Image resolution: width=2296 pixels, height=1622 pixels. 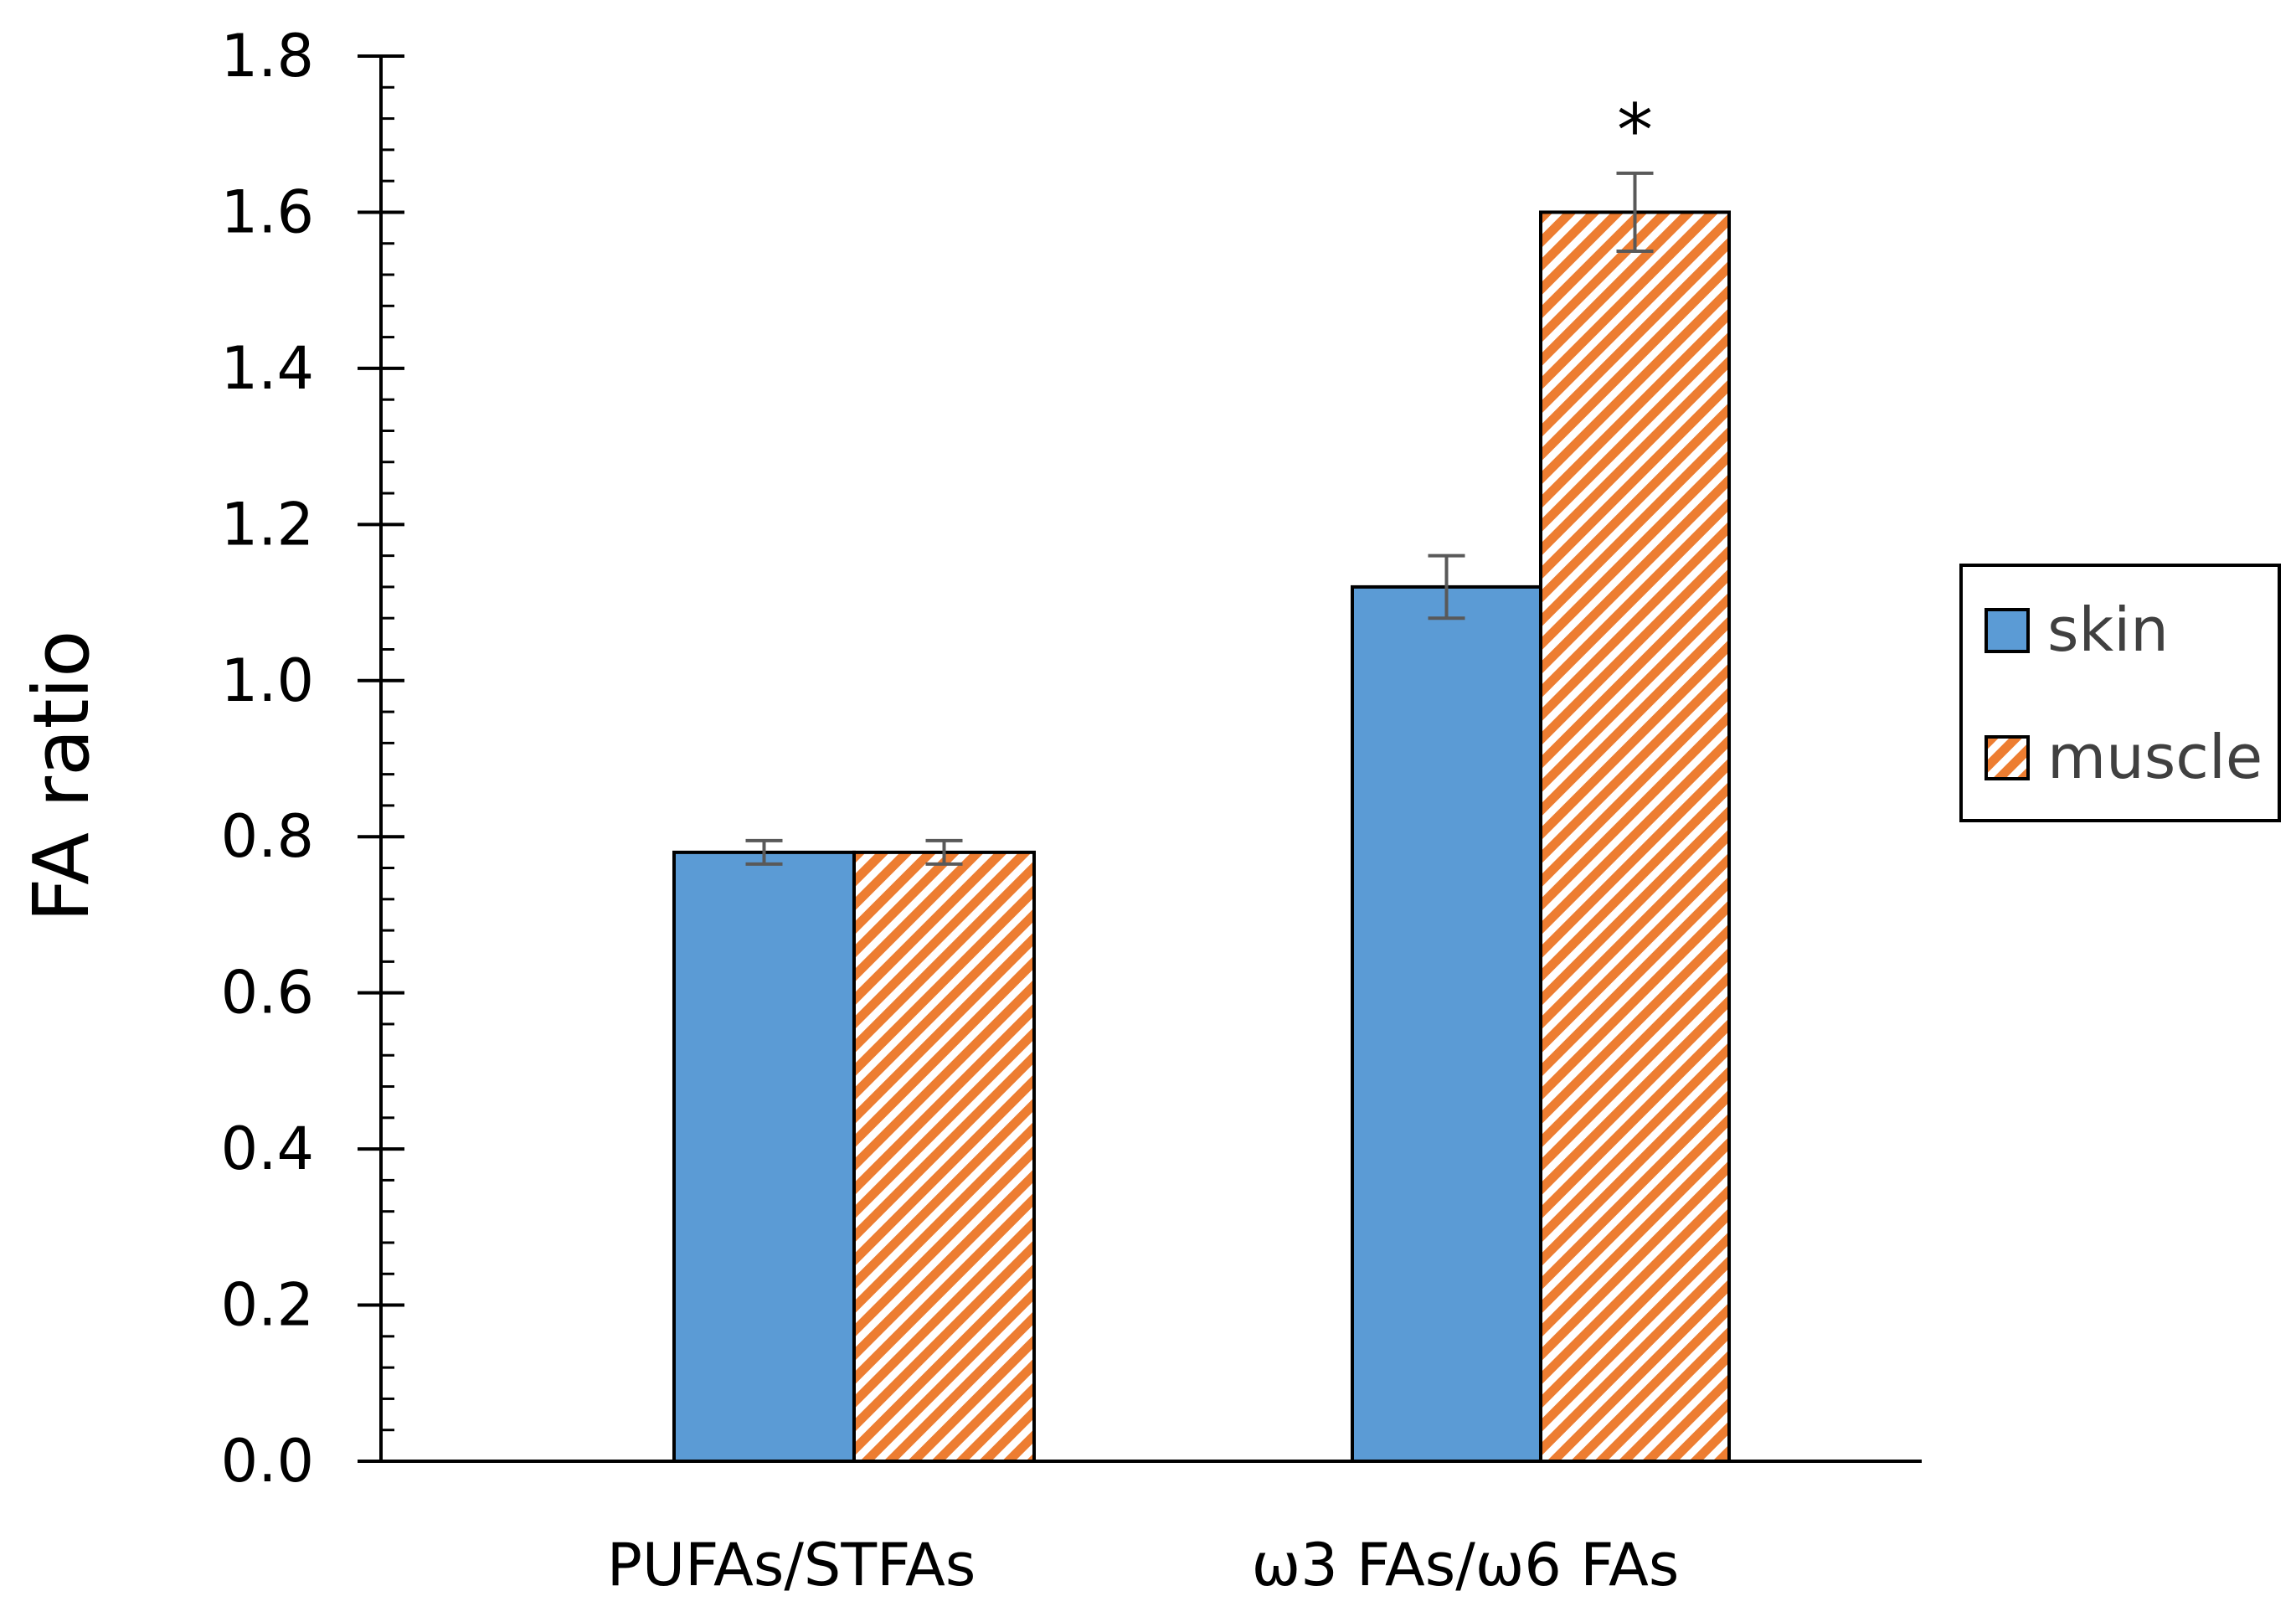 I want to click on y-tick-label: 1.2, so click(x=267, y=524).